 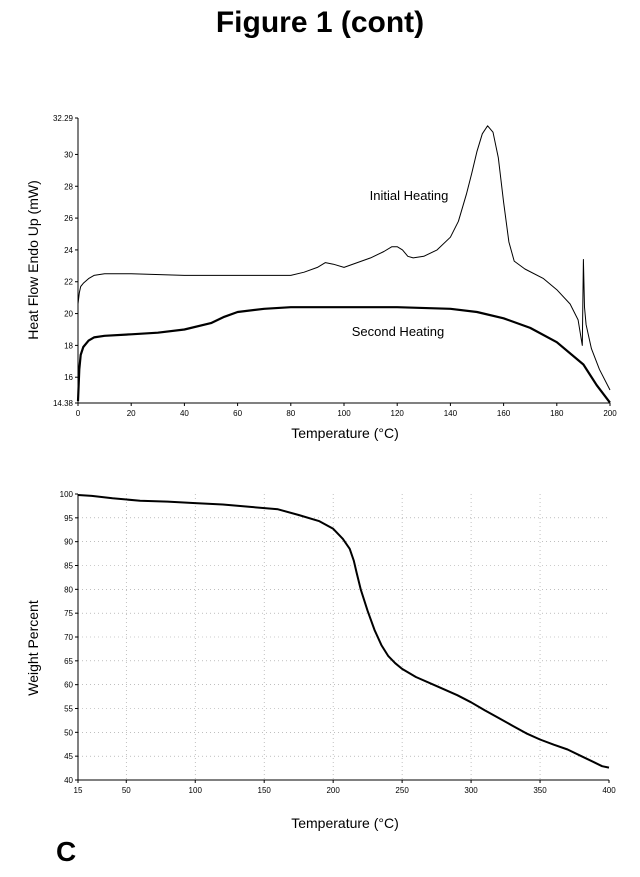 I want to click on y-tick-7: 75, so click(x=71, y=613).